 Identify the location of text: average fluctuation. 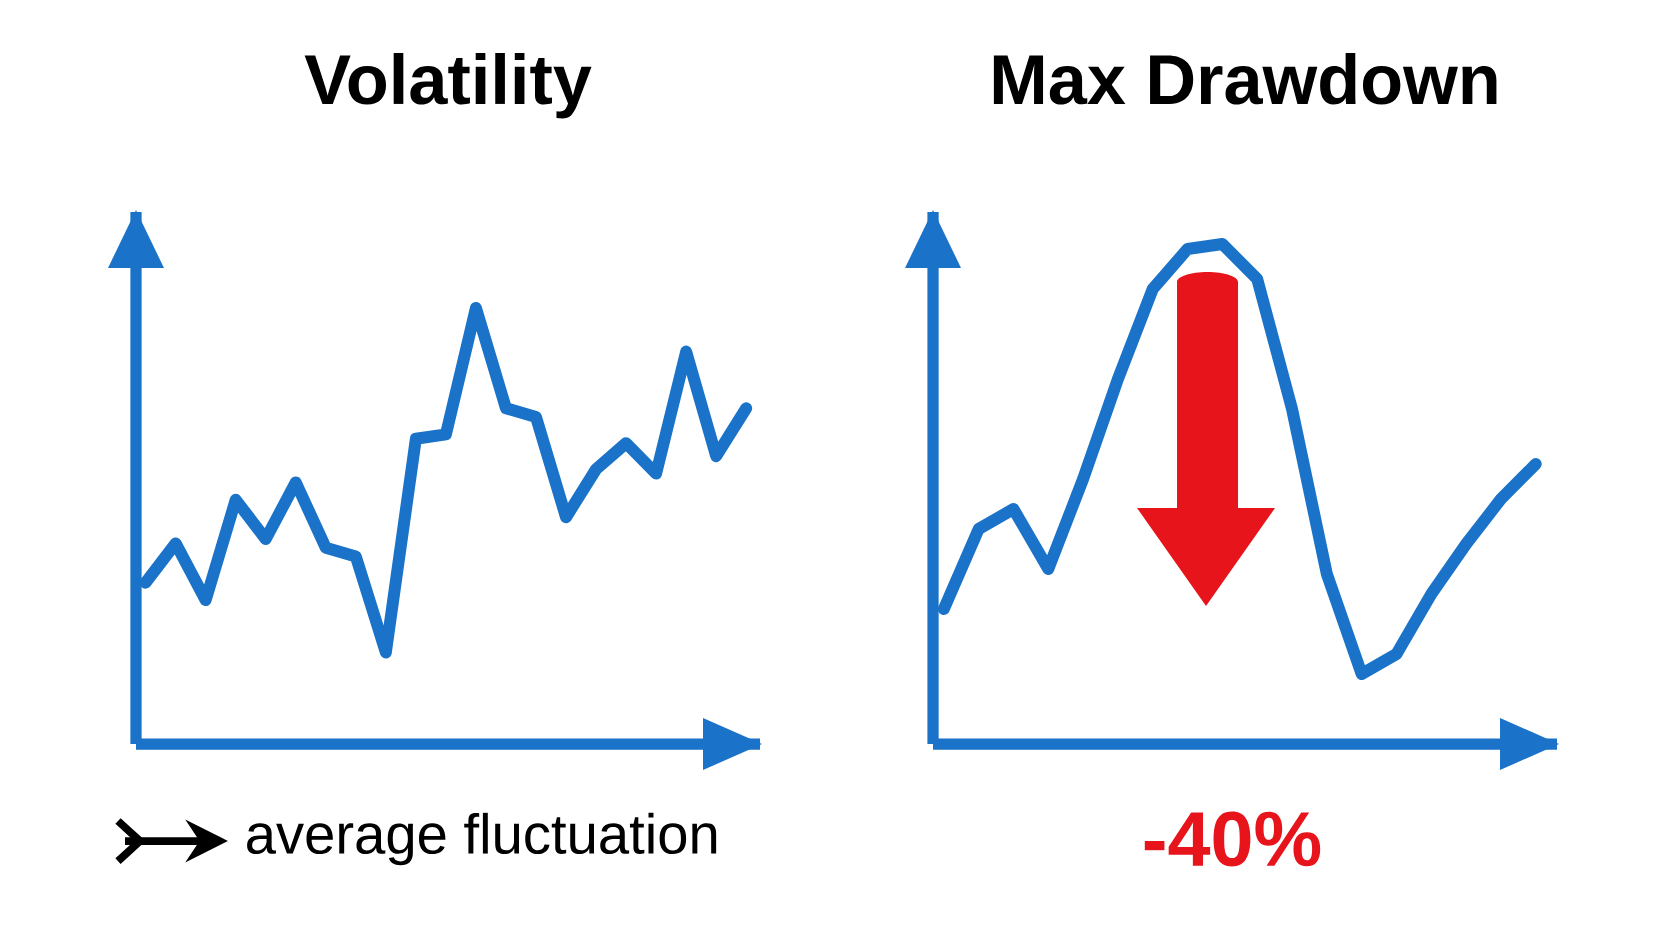
(482, 839).